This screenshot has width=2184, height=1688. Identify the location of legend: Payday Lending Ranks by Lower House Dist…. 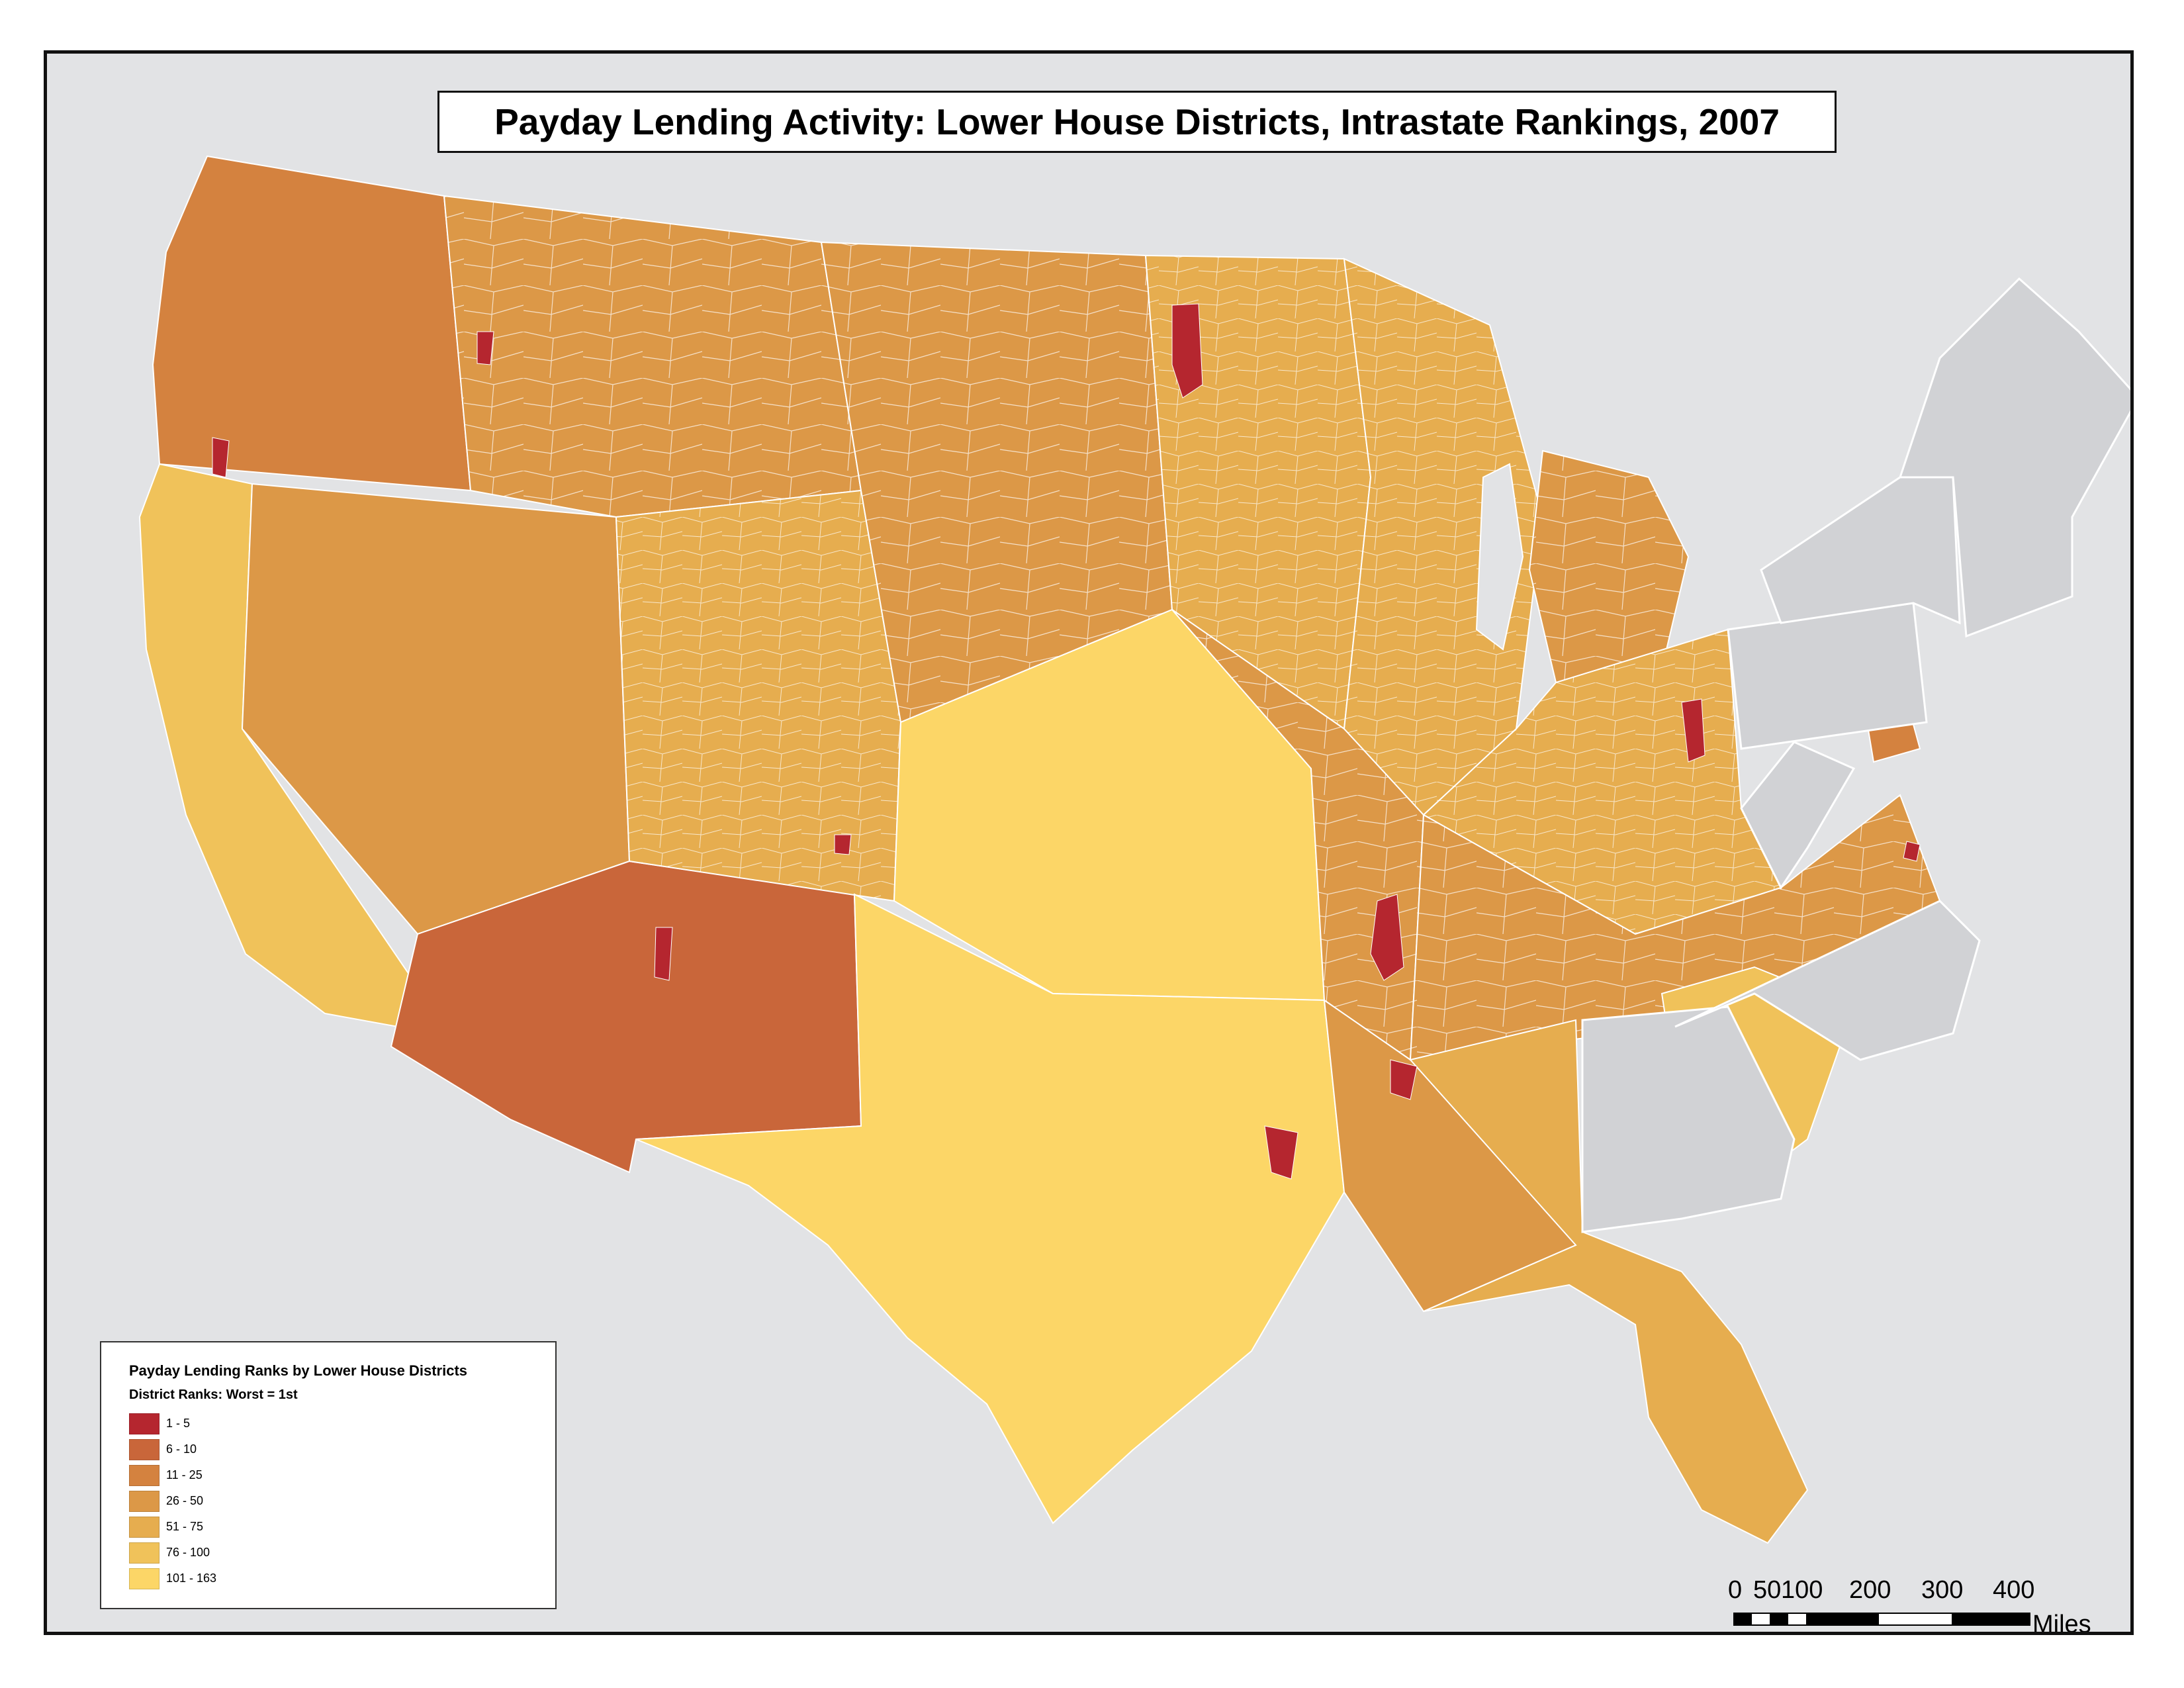
(328, 1475).